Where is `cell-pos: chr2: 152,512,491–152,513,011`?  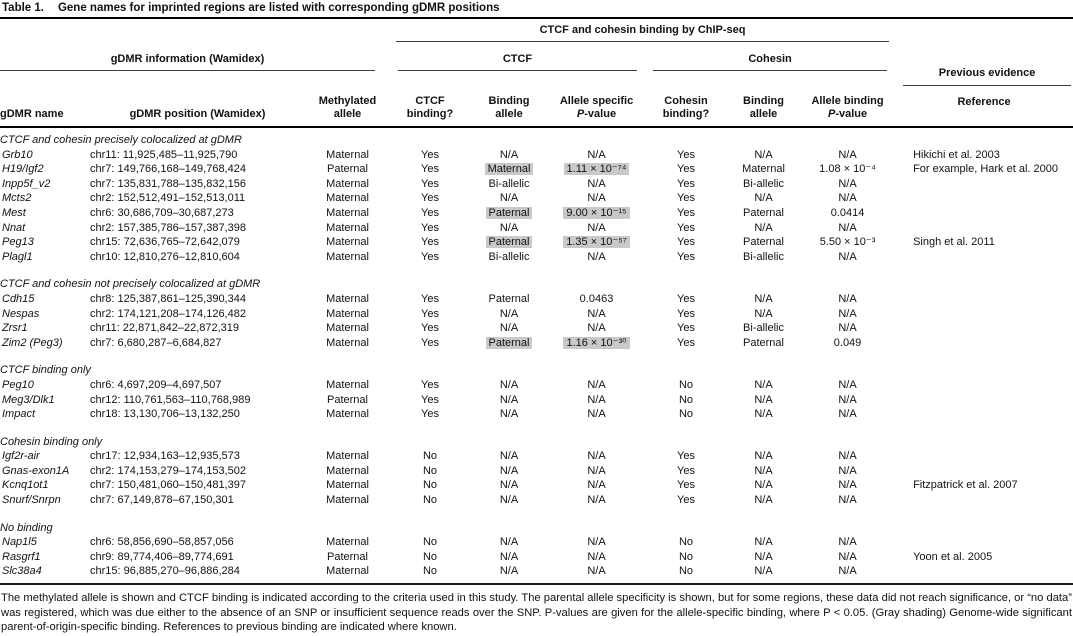 cell-pos: chr2: 152,512,491–152,513,011 is located at coordinates (168, 198).